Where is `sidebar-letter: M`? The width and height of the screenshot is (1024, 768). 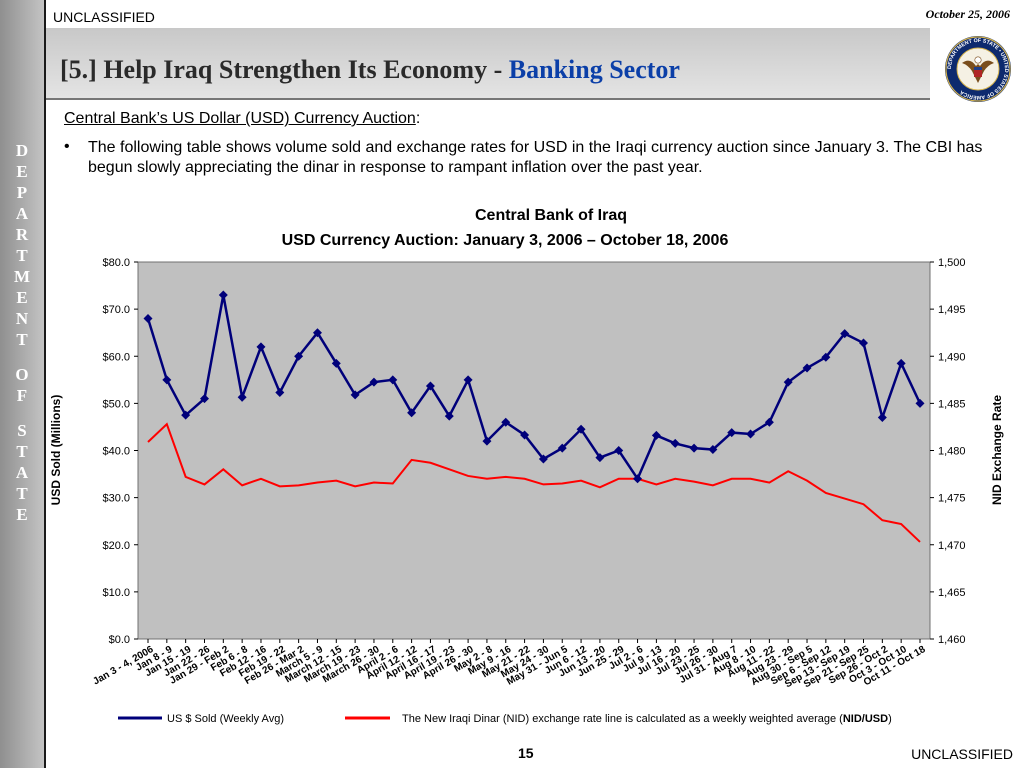
sidebar-letter: M is located at coordinates (22, 276).